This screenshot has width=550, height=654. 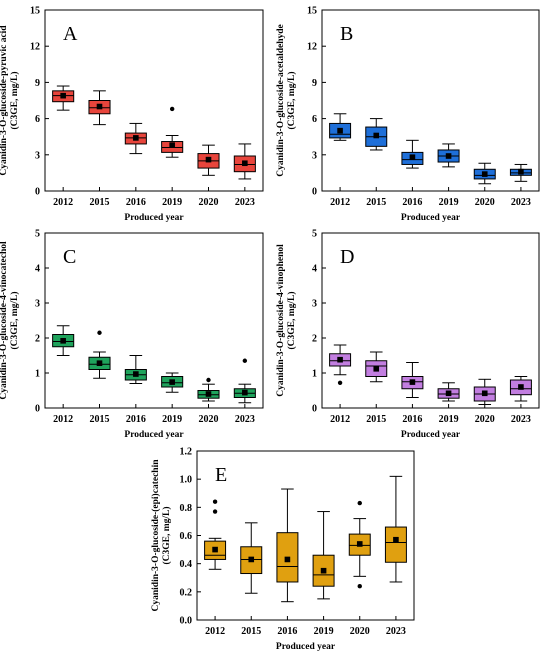 What do you see at coordinates (347, 257) in the screenshot?
I see `panel-letter: D` at bounding box center [347, 257].